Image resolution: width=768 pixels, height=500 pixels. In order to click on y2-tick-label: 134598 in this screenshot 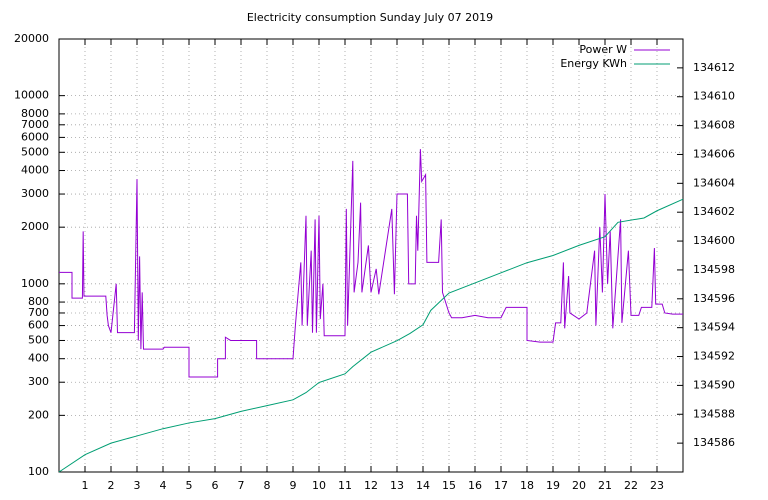, I will do `click(714, 269)`.